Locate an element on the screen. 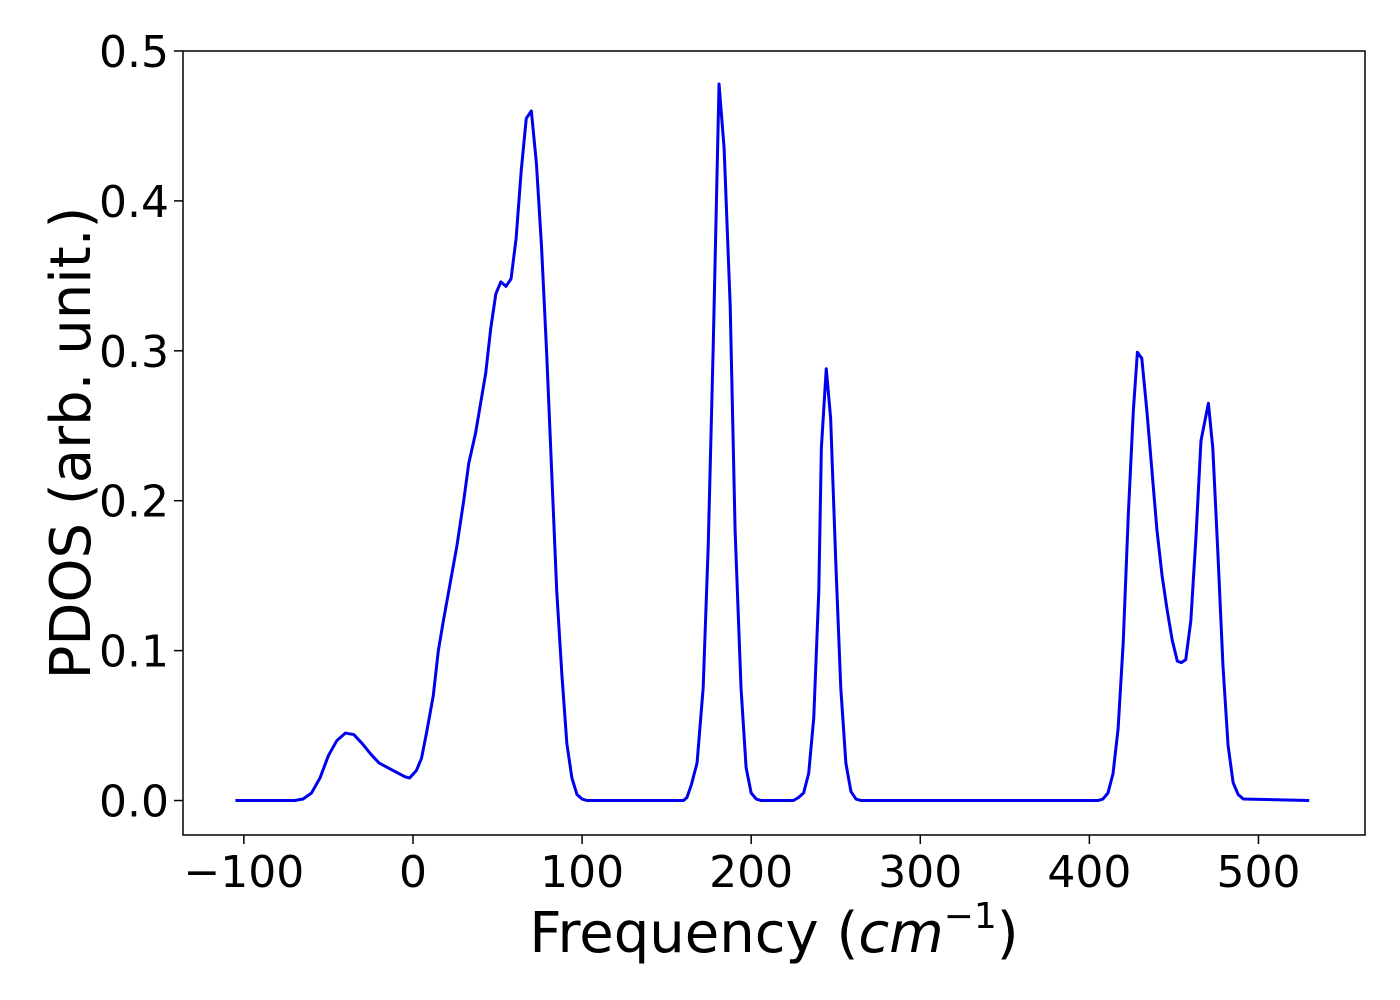  y-tick-label: 0.3 is located at coordinates (134, 352).